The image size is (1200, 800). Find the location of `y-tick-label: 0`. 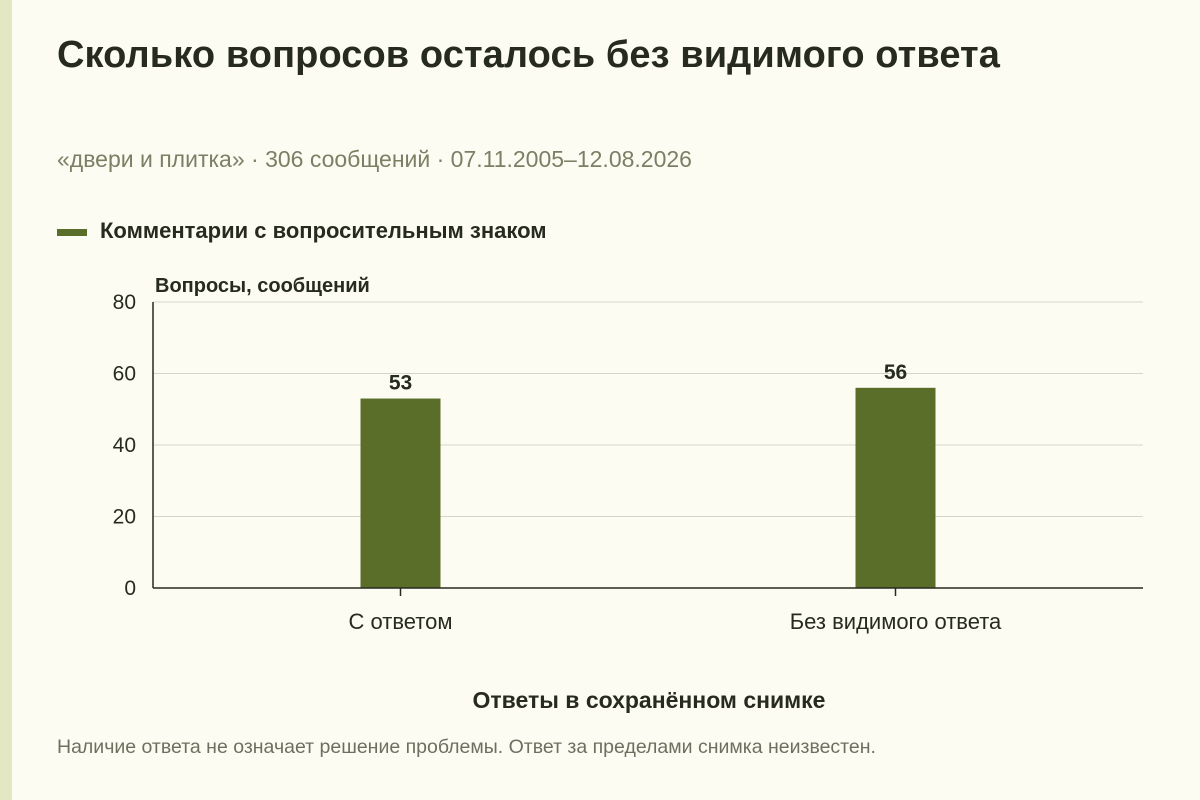

y-tick-label: 0 is located at coordinates (130, 588).